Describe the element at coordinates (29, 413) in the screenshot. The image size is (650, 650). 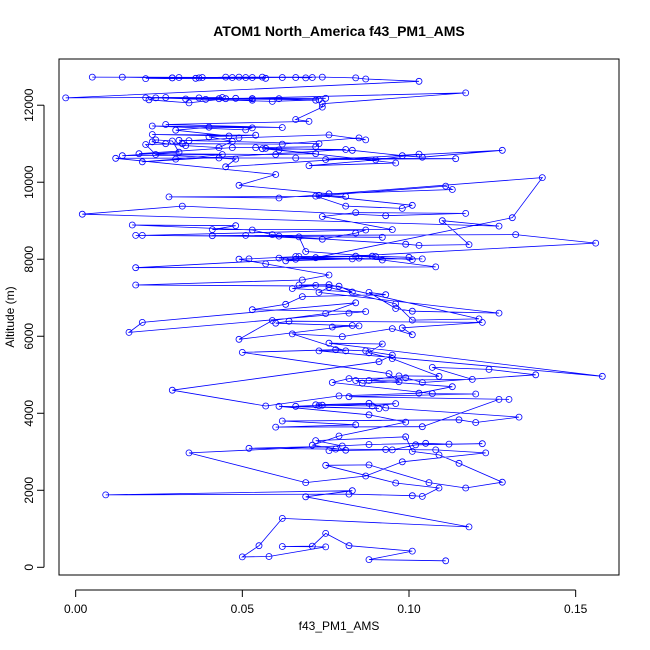
I see `y-tick-label: 4000` at that location.